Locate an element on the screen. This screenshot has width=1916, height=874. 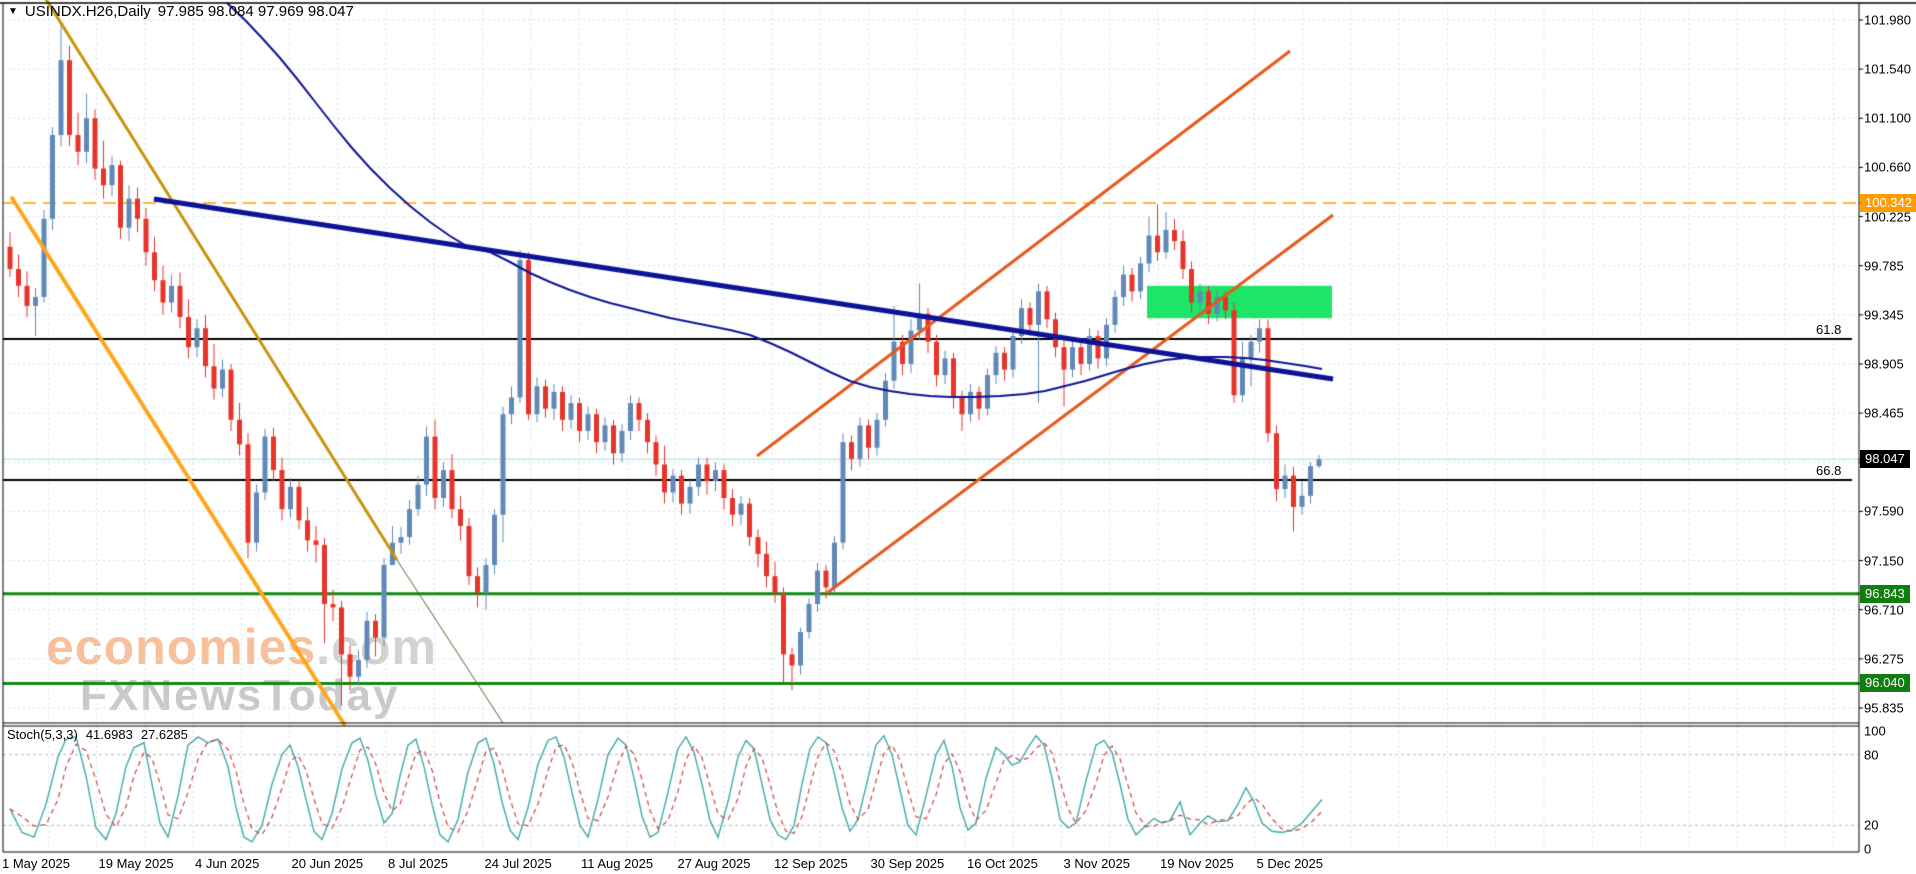
stoch-scale-20: 20 is located at coordinates (1871, 825).